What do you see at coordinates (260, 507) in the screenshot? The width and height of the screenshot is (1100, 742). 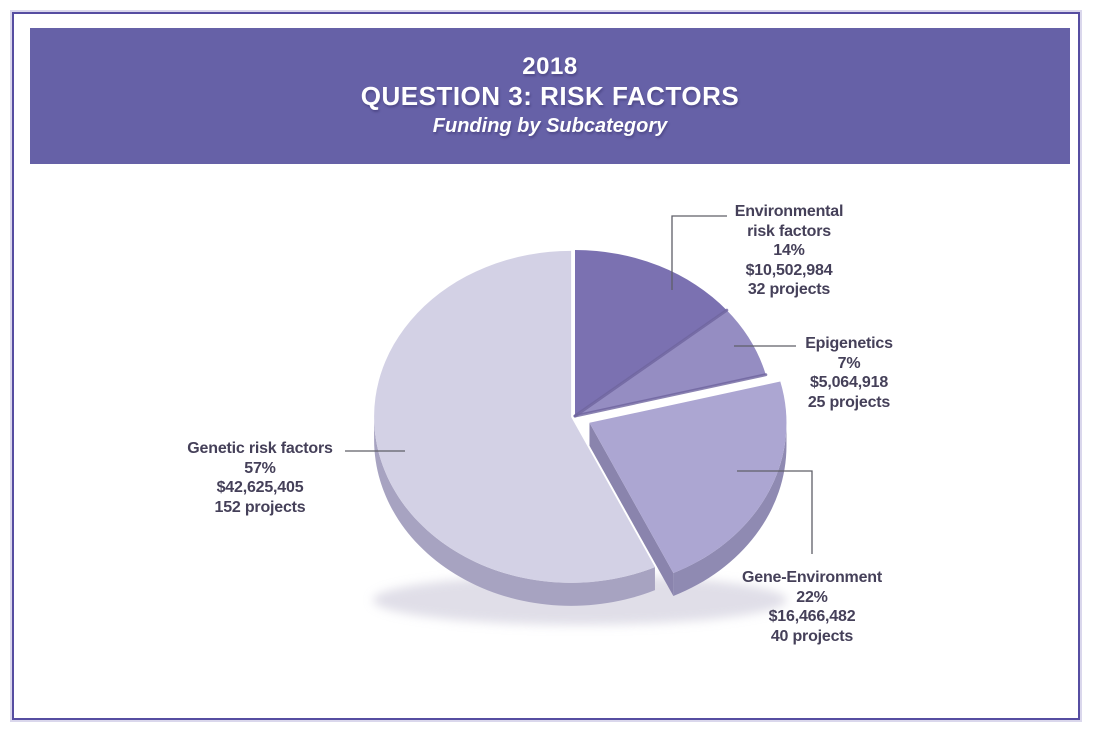 I see `label-line-projects: 152 projects` at bounding box center [260, 507].